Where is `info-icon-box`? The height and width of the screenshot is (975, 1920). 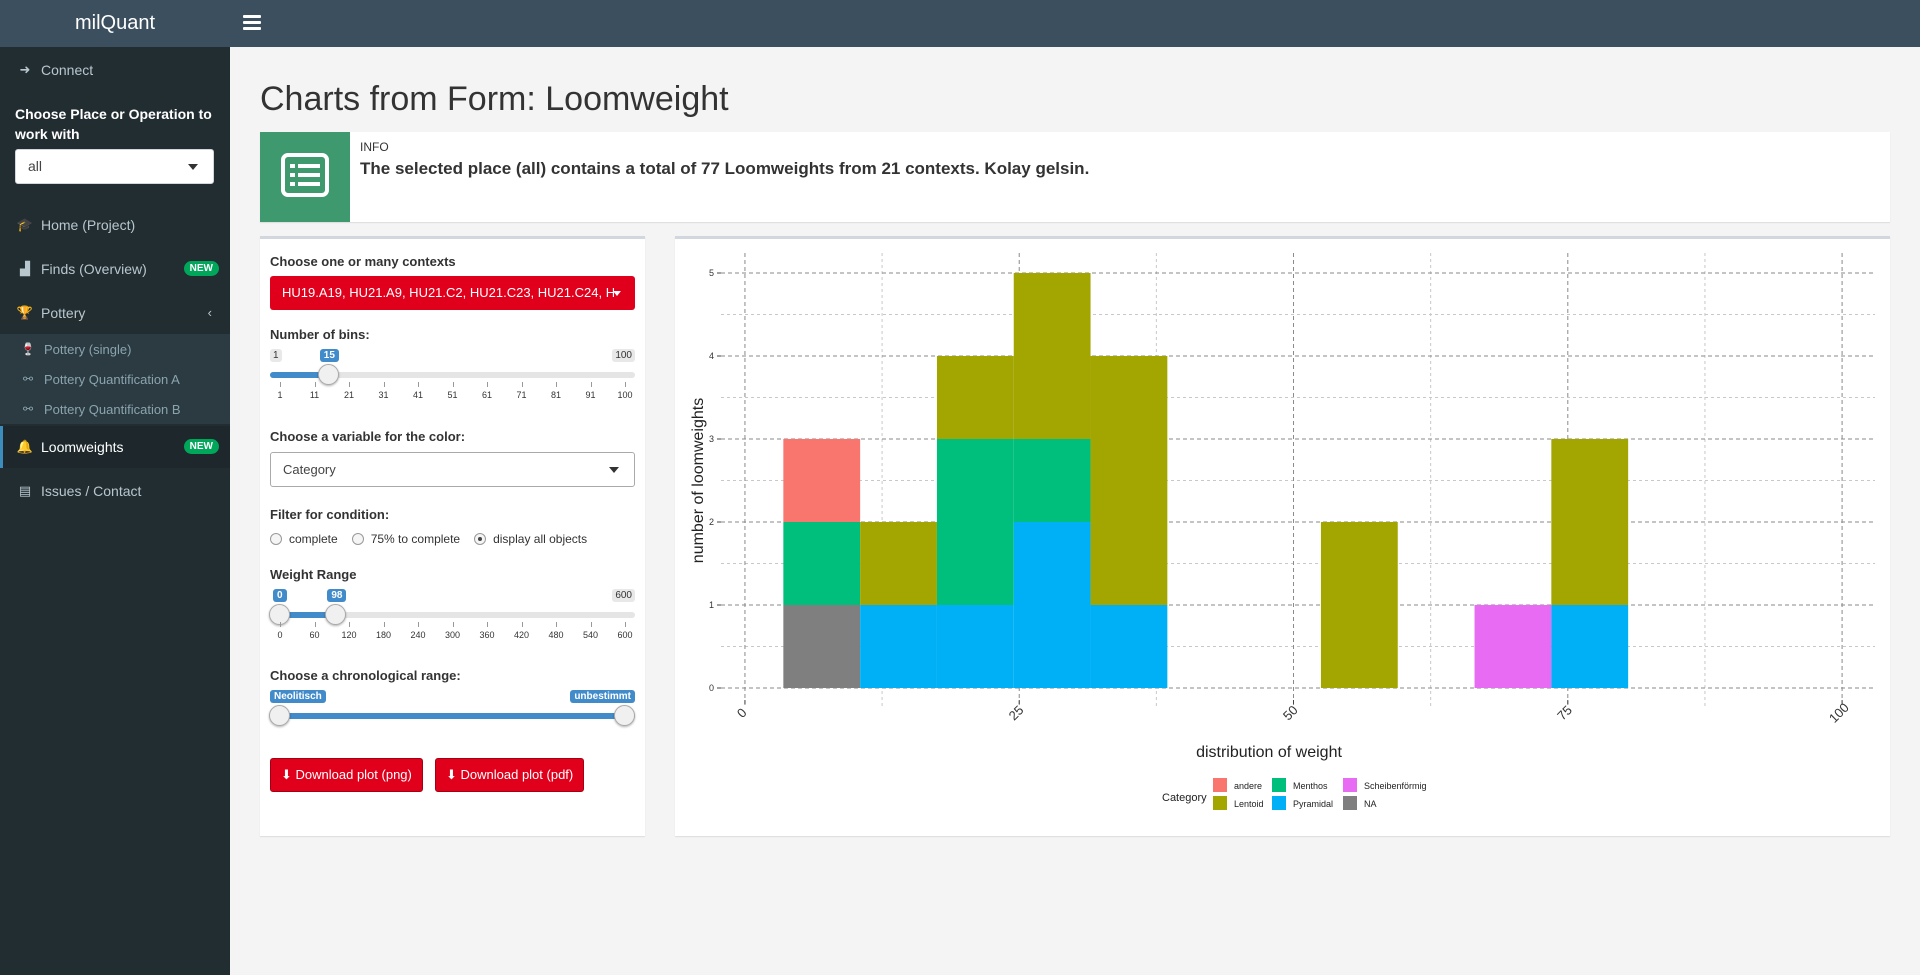 info-icon-box is located at coordinates (305, 177).